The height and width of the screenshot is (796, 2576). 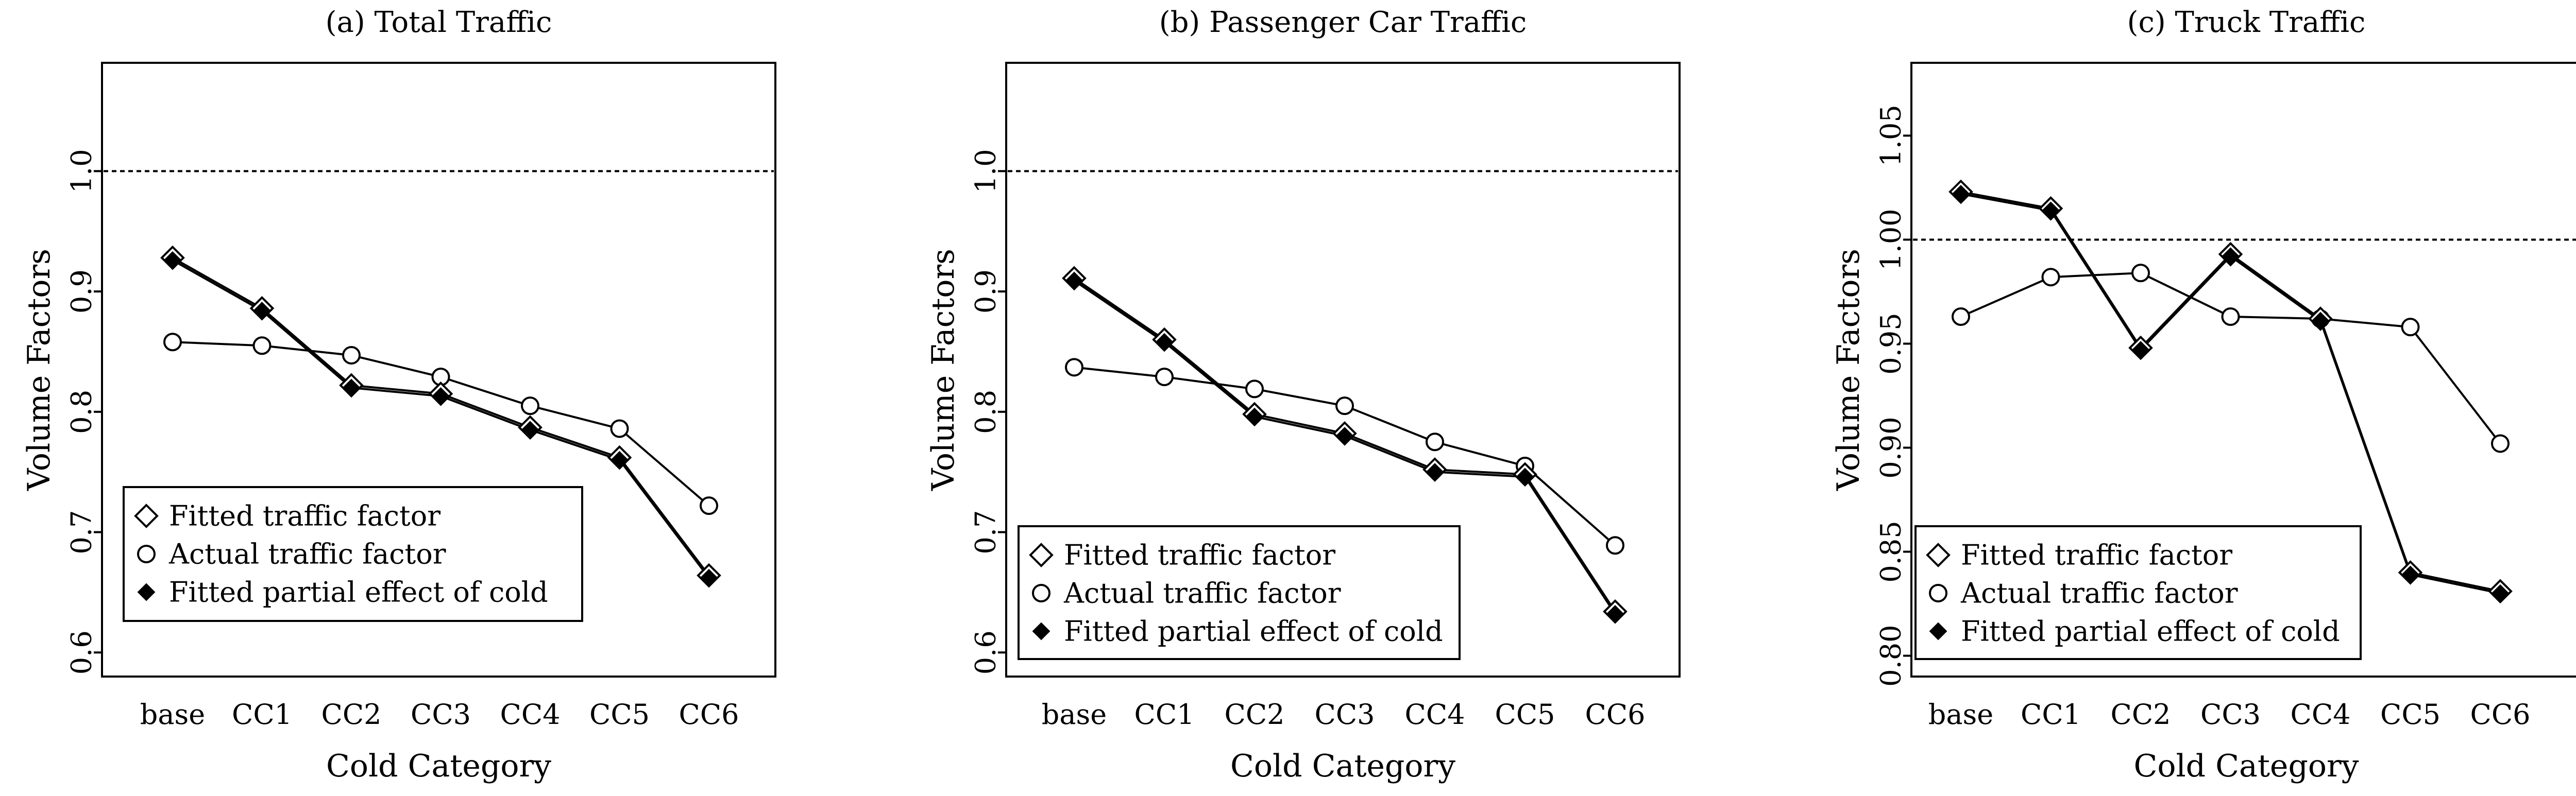 I want to click on y-tick-label: 0.85, so click(x=1891, y=551).